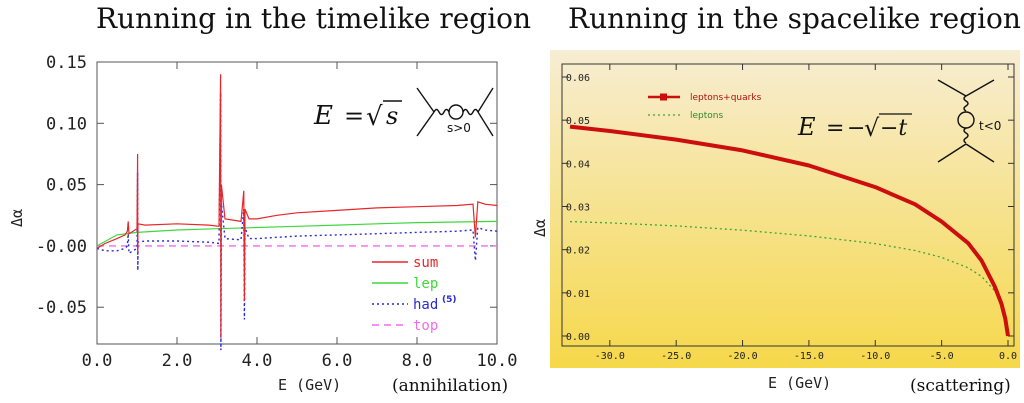 The image size is (1024, 403). I want to click on left-x-tick-label: 8.0, so click(417, 361).